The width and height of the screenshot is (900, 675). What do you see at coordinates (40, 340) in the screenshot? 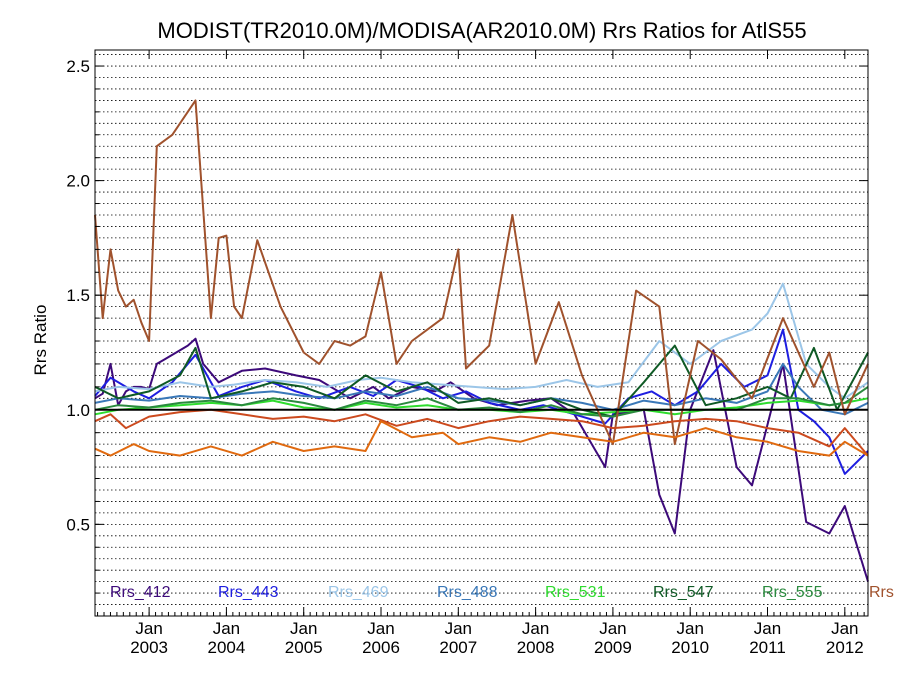
I see `y-axis-label: Rrs Ratio` at bounding box center [40, 340].